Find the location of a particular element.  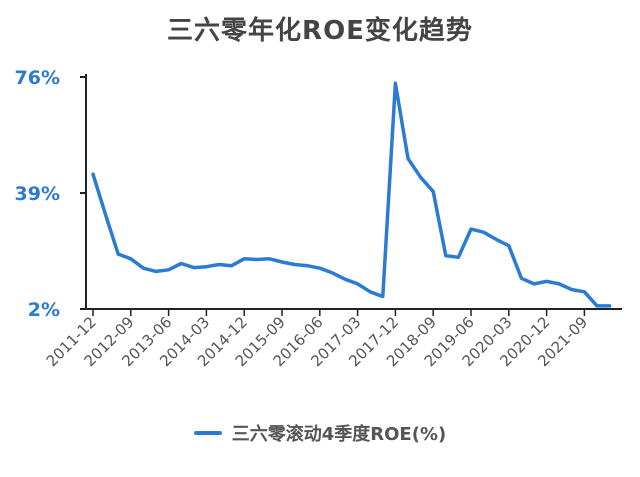

y-axis-ticks: 76% 39% 2% is located at coordinates (50, 194).